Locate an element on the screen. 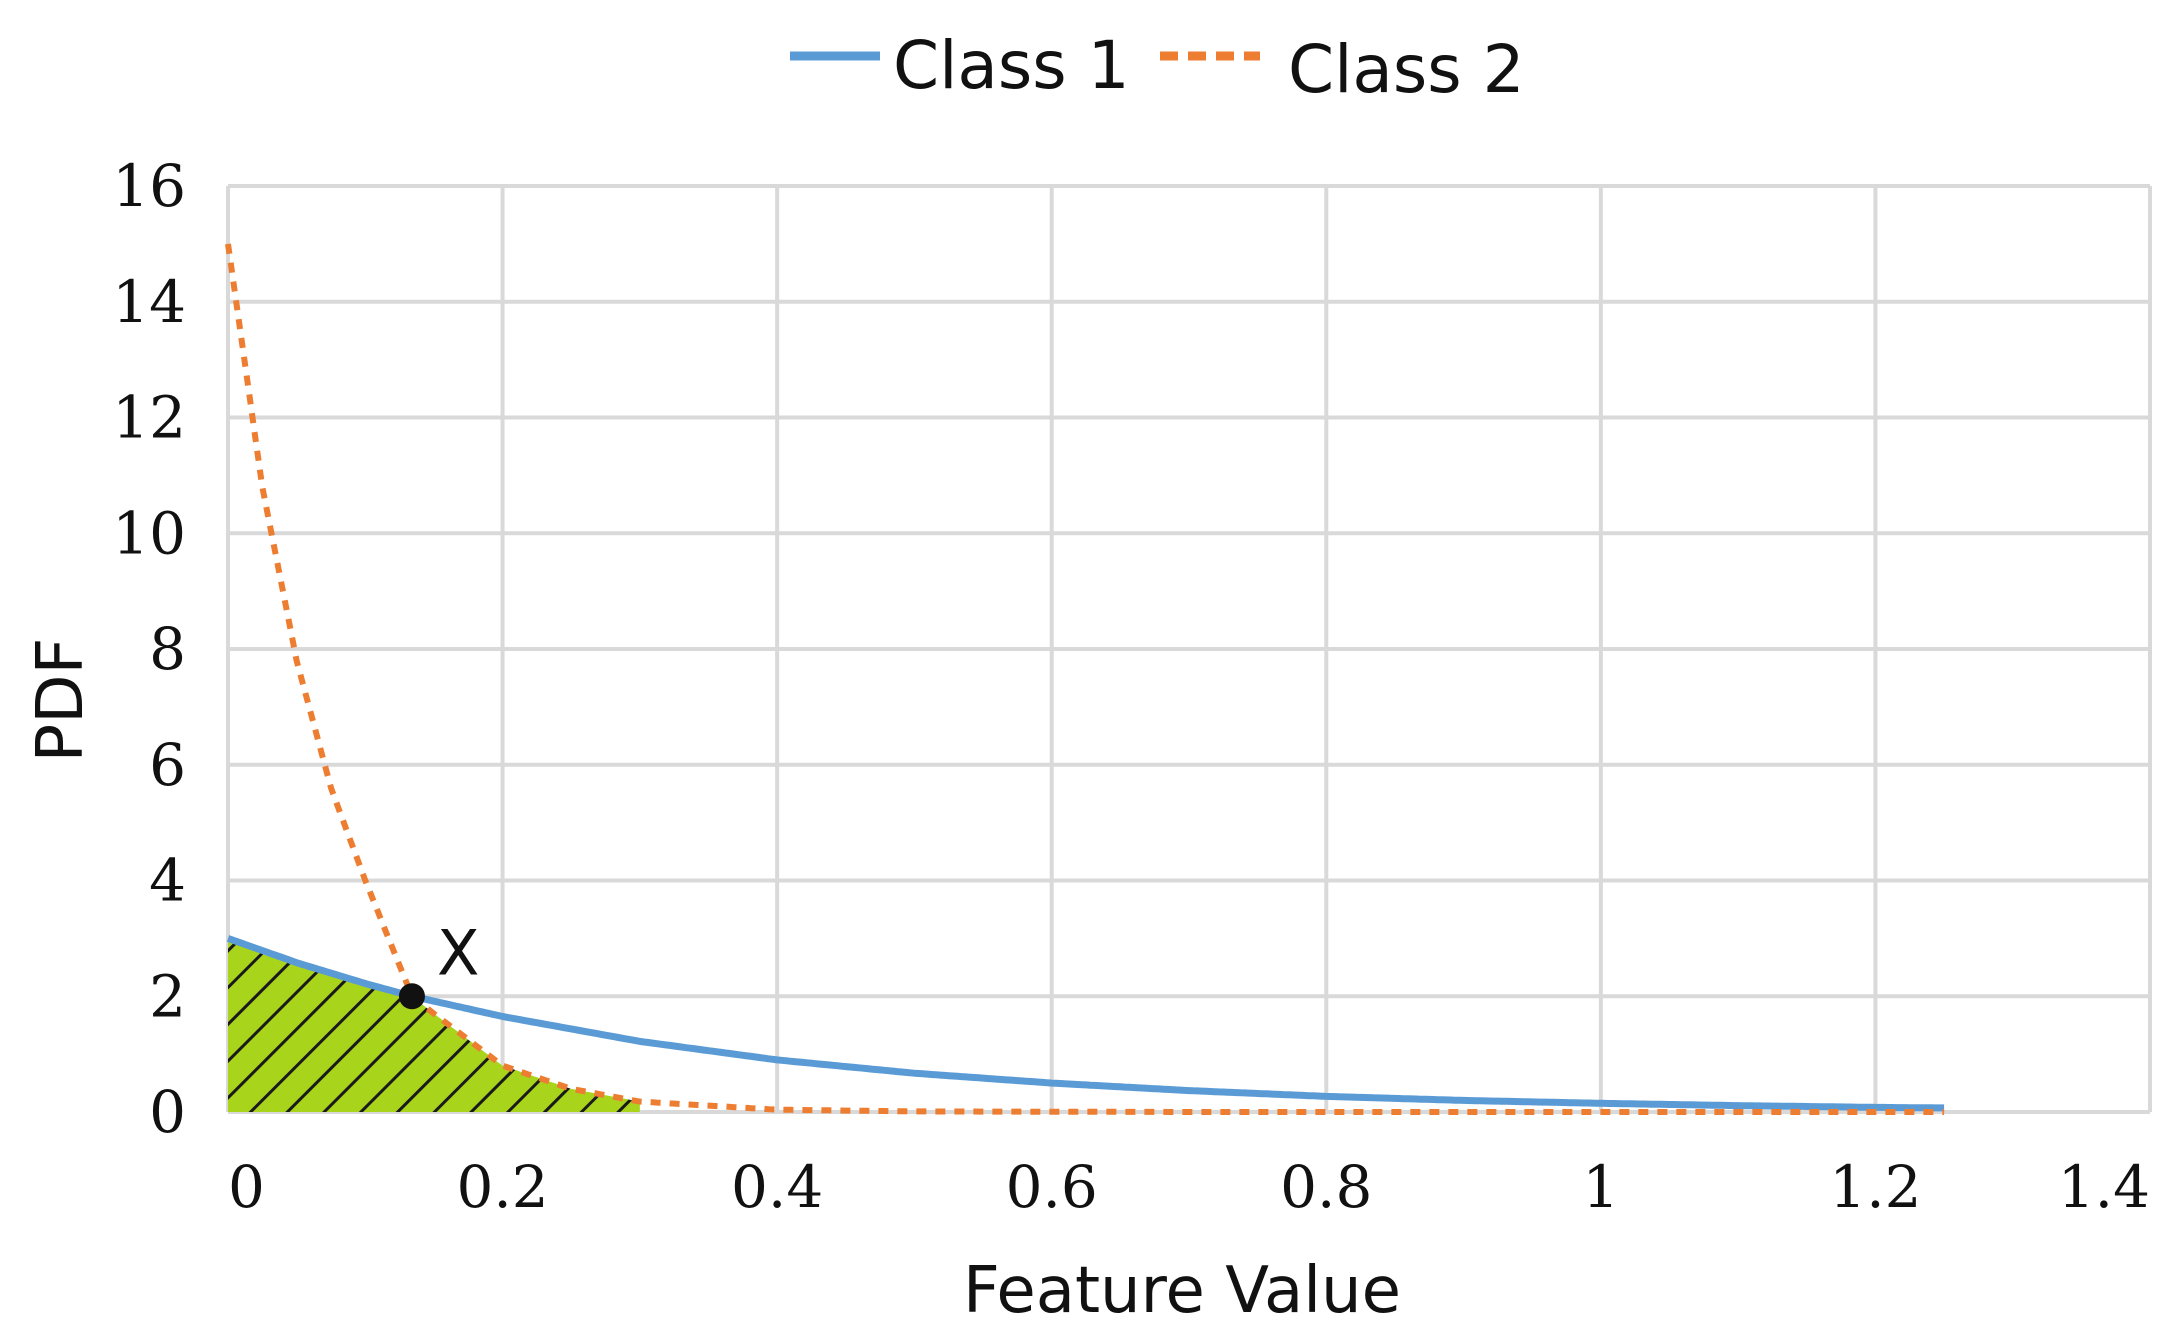 The height and width of the screenshot is (1332, 2178). x-tick-label: 0 is located at coordinates (246, 1187).